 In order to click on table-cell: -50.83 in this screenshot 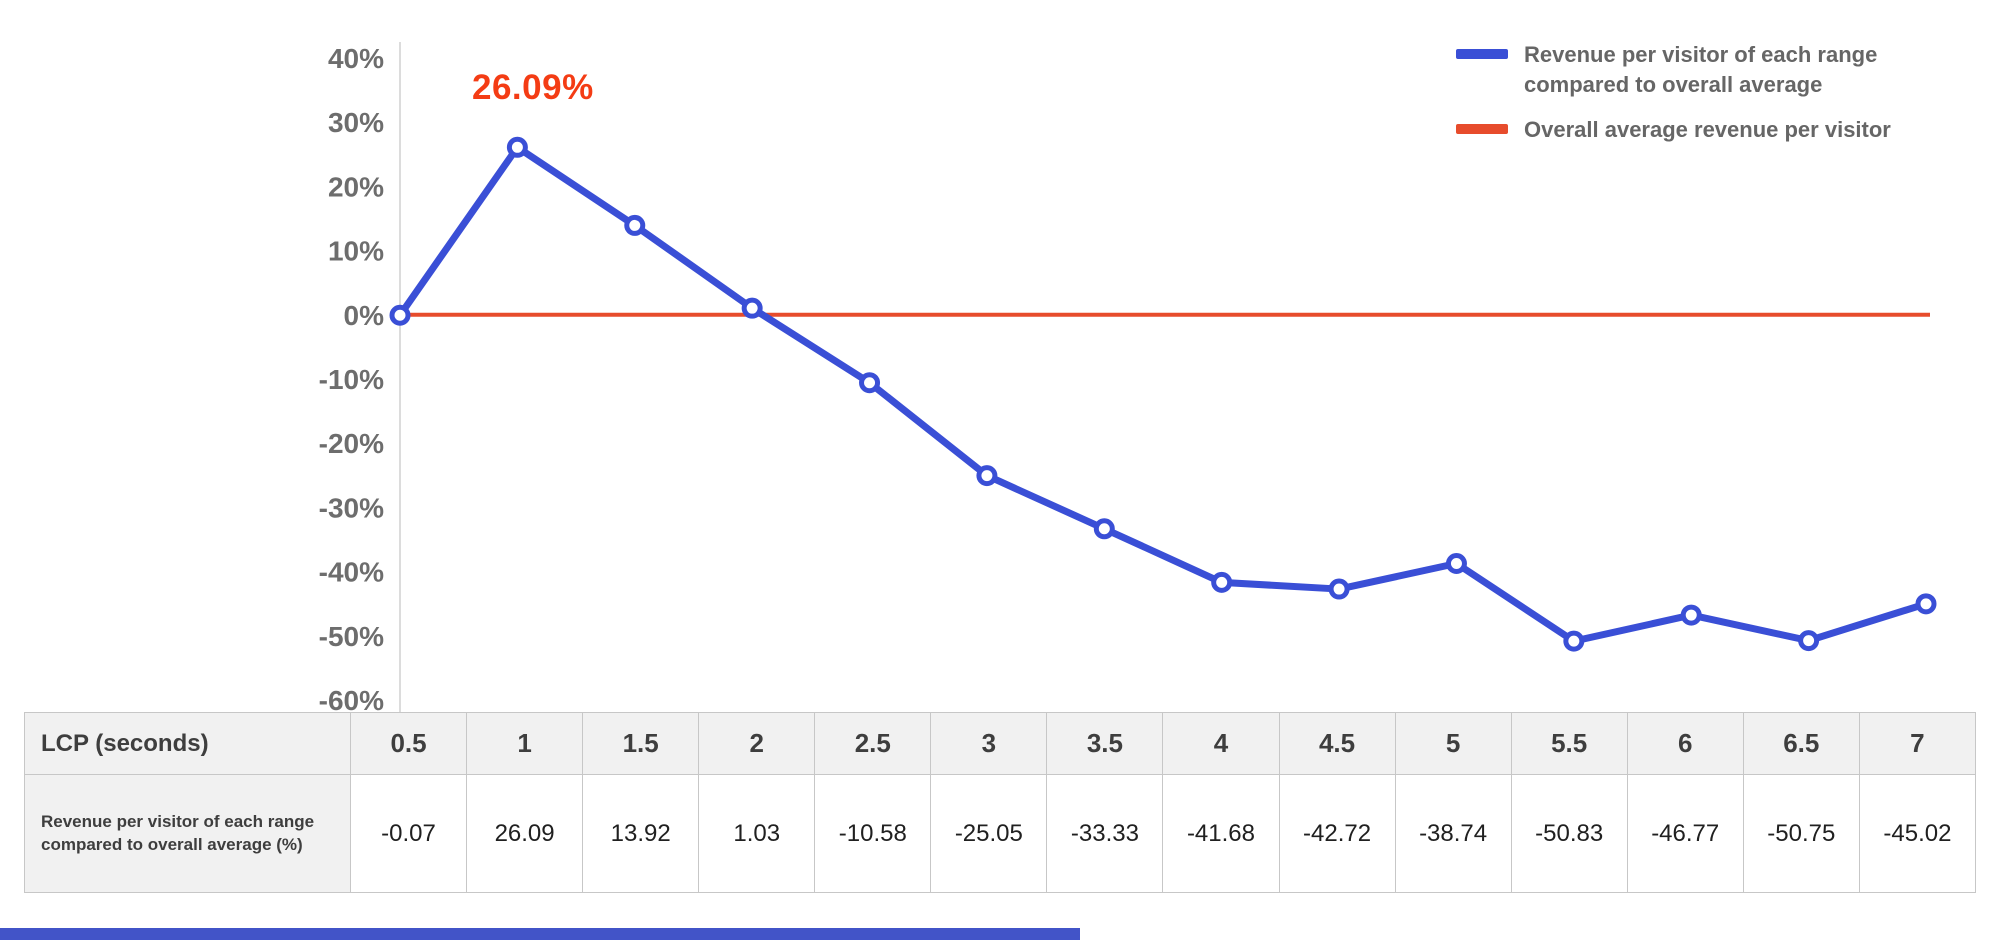, I will do `click(1569, 833)`.